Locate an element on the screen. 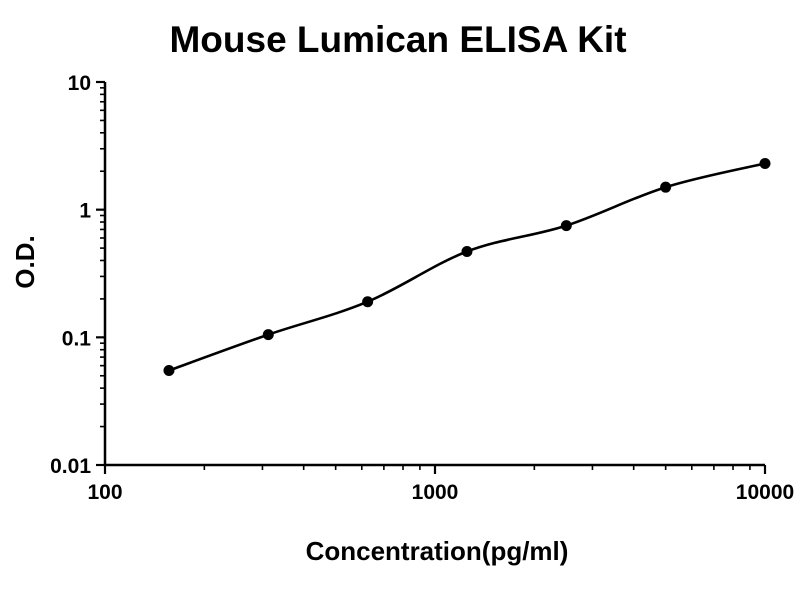 Image resolution: width=800 pixels, height=600 pixels. y-tick-label: 0.01 is located at coordinates (70, 466).